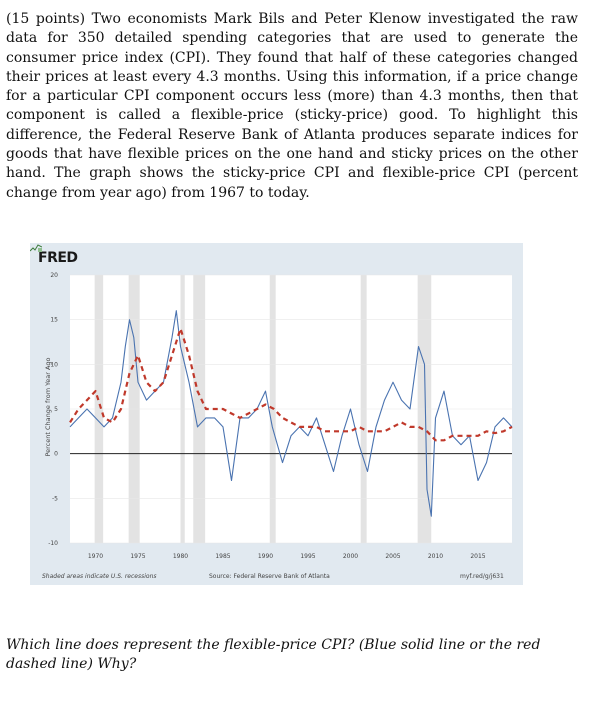  I want to click on x-tick-label: 2000, so click(350, 556).